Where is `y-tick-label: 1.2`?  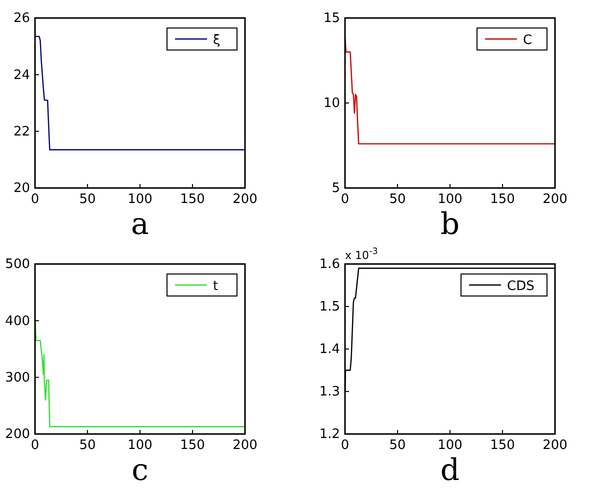 y-tick-label: 1.2 is located at coordinates (329, 434).